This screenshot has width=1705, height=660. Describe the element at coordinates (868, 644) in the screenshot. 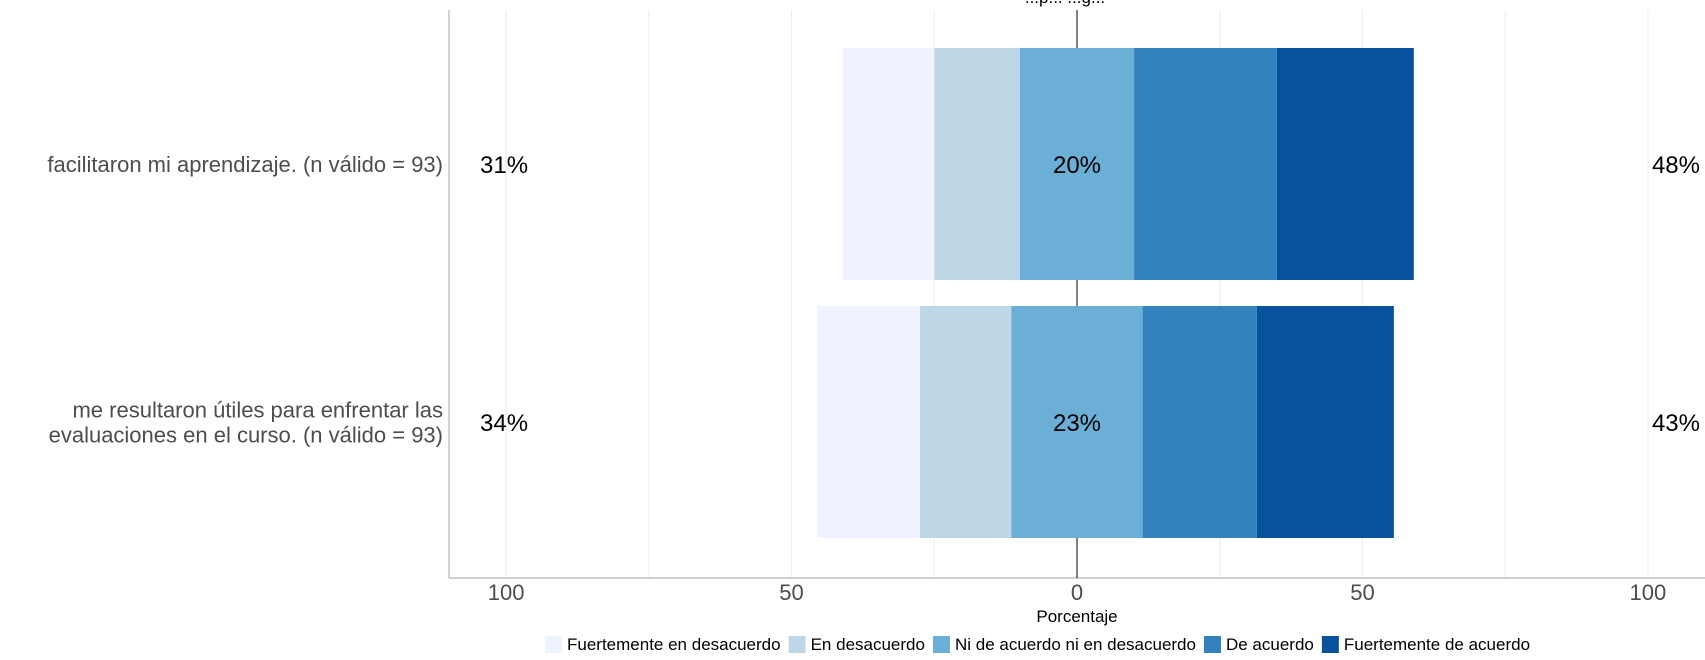

I see `legend-label: En desacuerdo` at that location.